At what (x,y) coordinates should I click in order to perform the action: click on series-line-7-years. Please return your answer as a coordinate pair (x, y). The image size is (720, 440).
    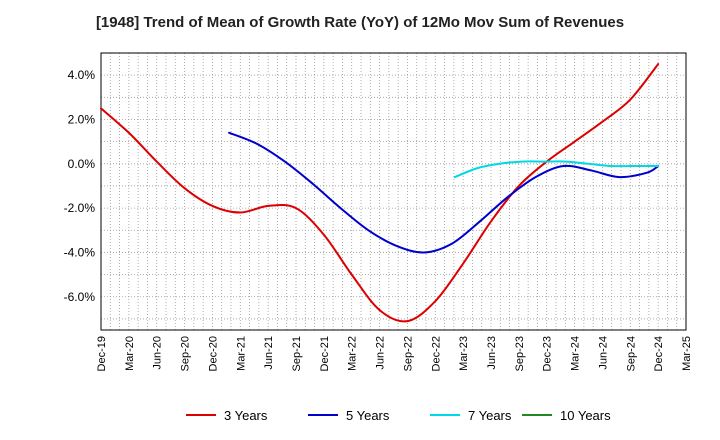
    Looking at the image, I should click on (556, 169).